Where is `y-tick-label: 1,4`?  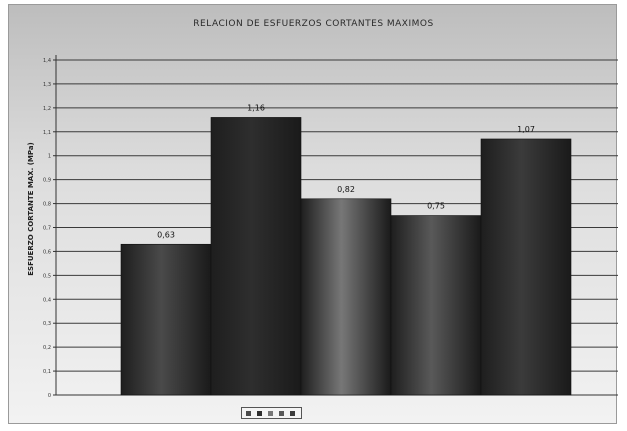
y-tick-label: 1,4 is located at coordinates (47, 61).